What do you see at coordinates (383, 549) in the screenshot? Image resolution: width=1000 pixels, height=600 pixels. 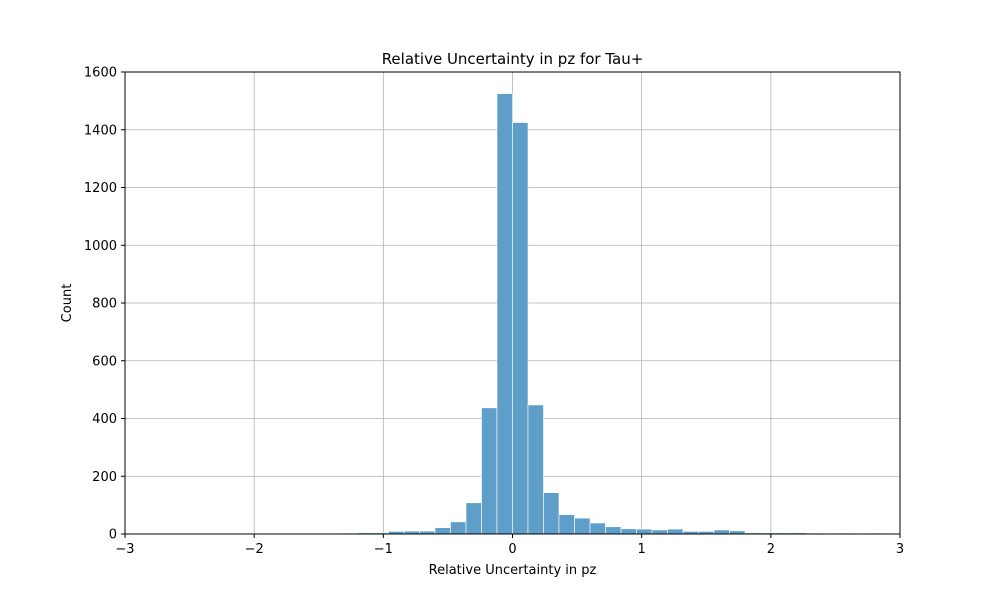 I see `x-tick-label-2: −1` at bounding box center [383, 549].